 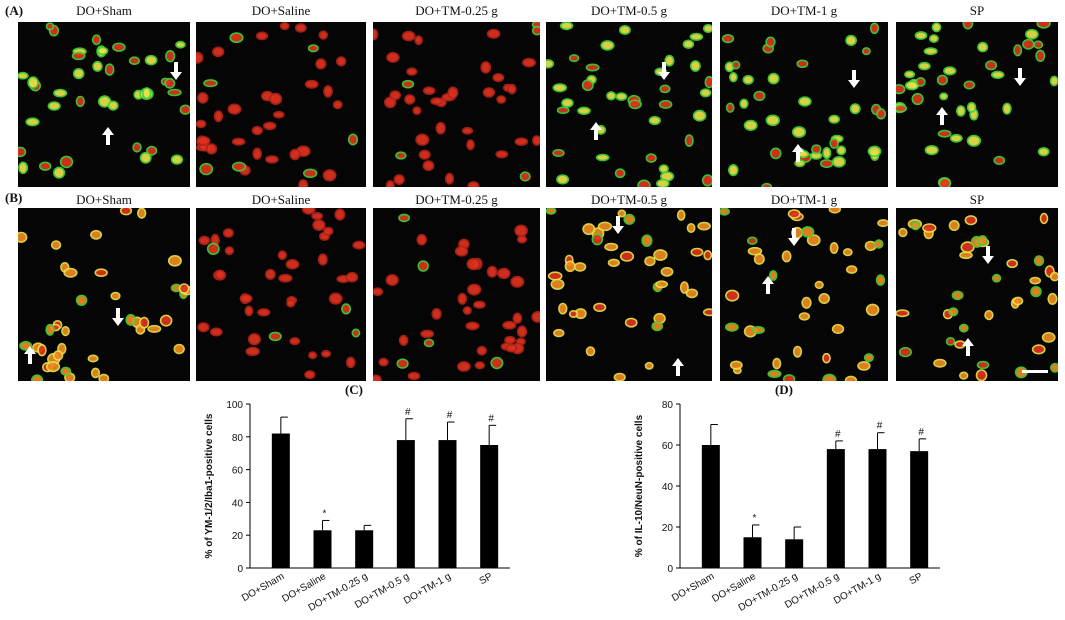 What do you see at coordinates (104, 10) in the screenshot?
I see `micrograph-title: DO+Sham` at bounding box center [104, 10].